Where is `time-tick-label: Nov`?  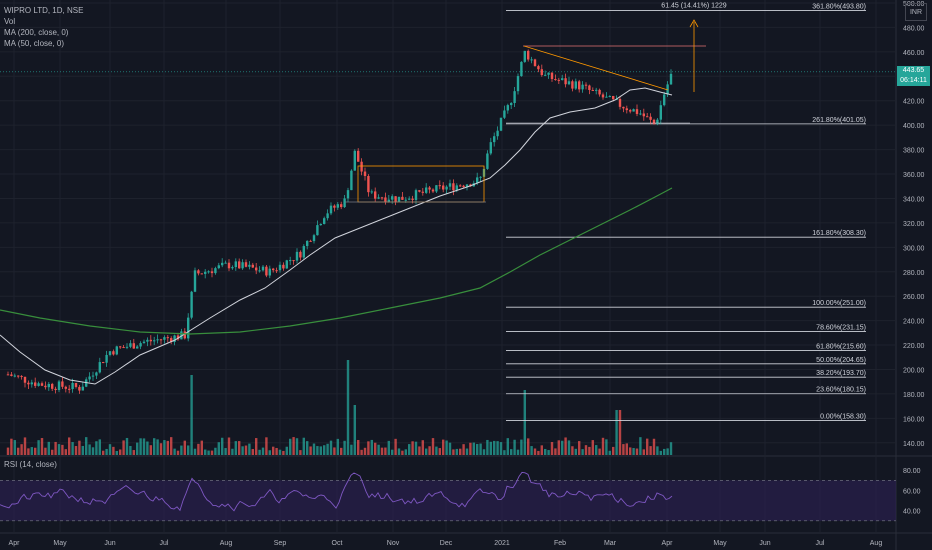
time-tick-label: Nov is located at coordinates (393, 543).